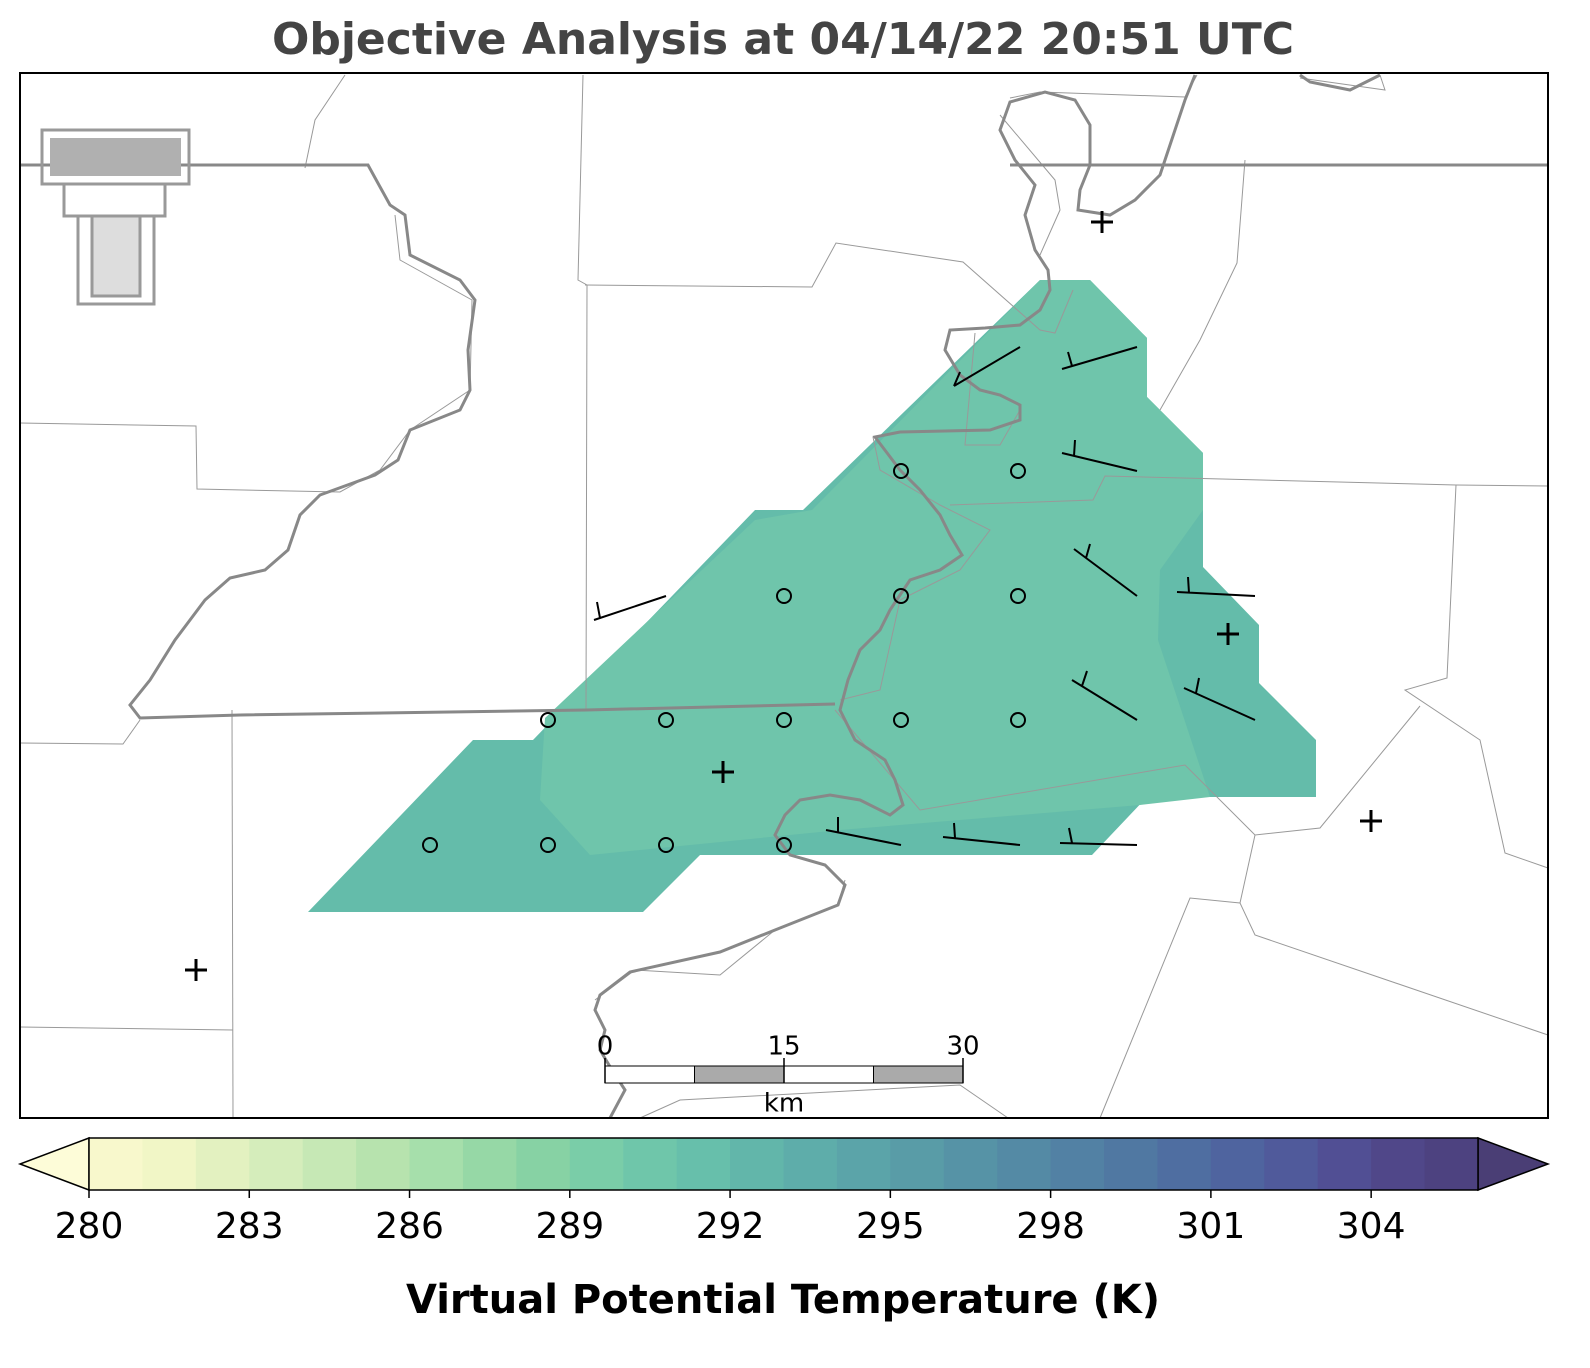 The height and width of the screenshot is (1368, 1590). I want to click on colorbar-tick-label: 304, so click(1371, 1226).